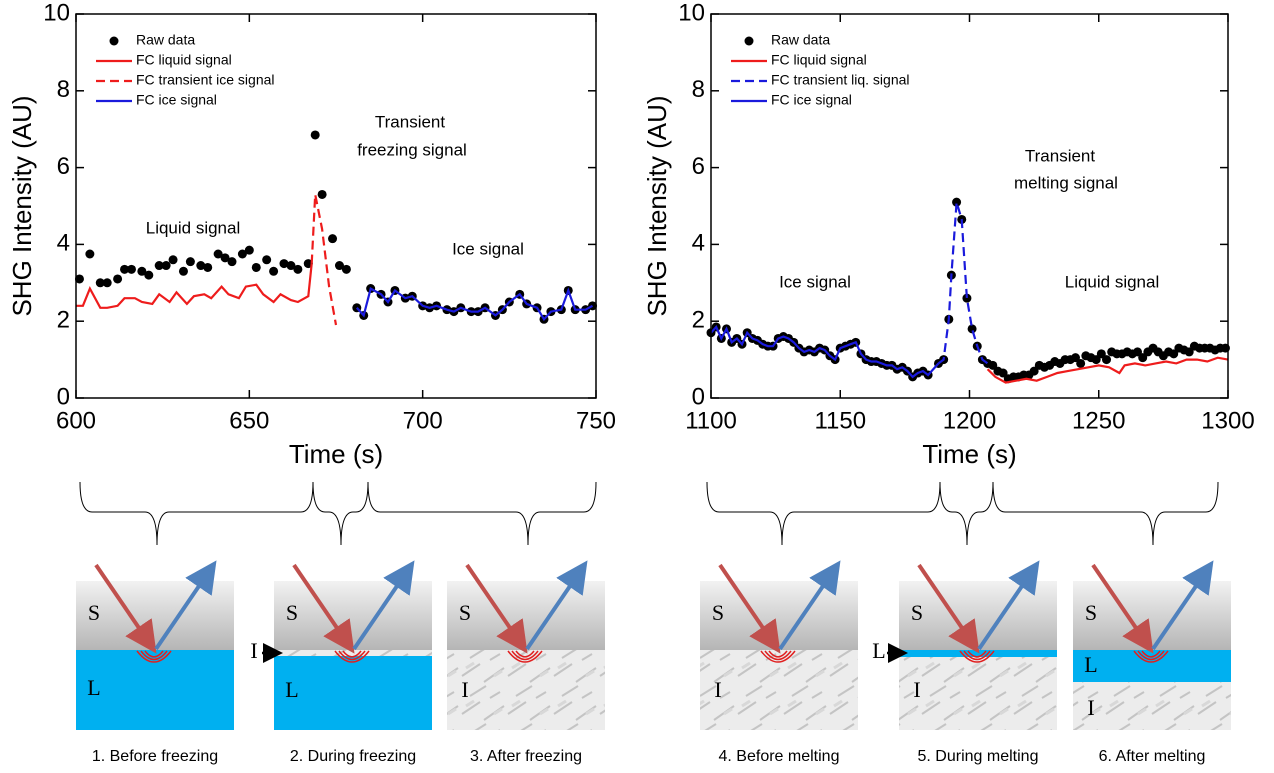 This screenshot has height=773, width=1274. What do you see at coordinates (698, 166) in the screenshot?
I see `y-tick-label: 6` at bounding box center [698, 166].